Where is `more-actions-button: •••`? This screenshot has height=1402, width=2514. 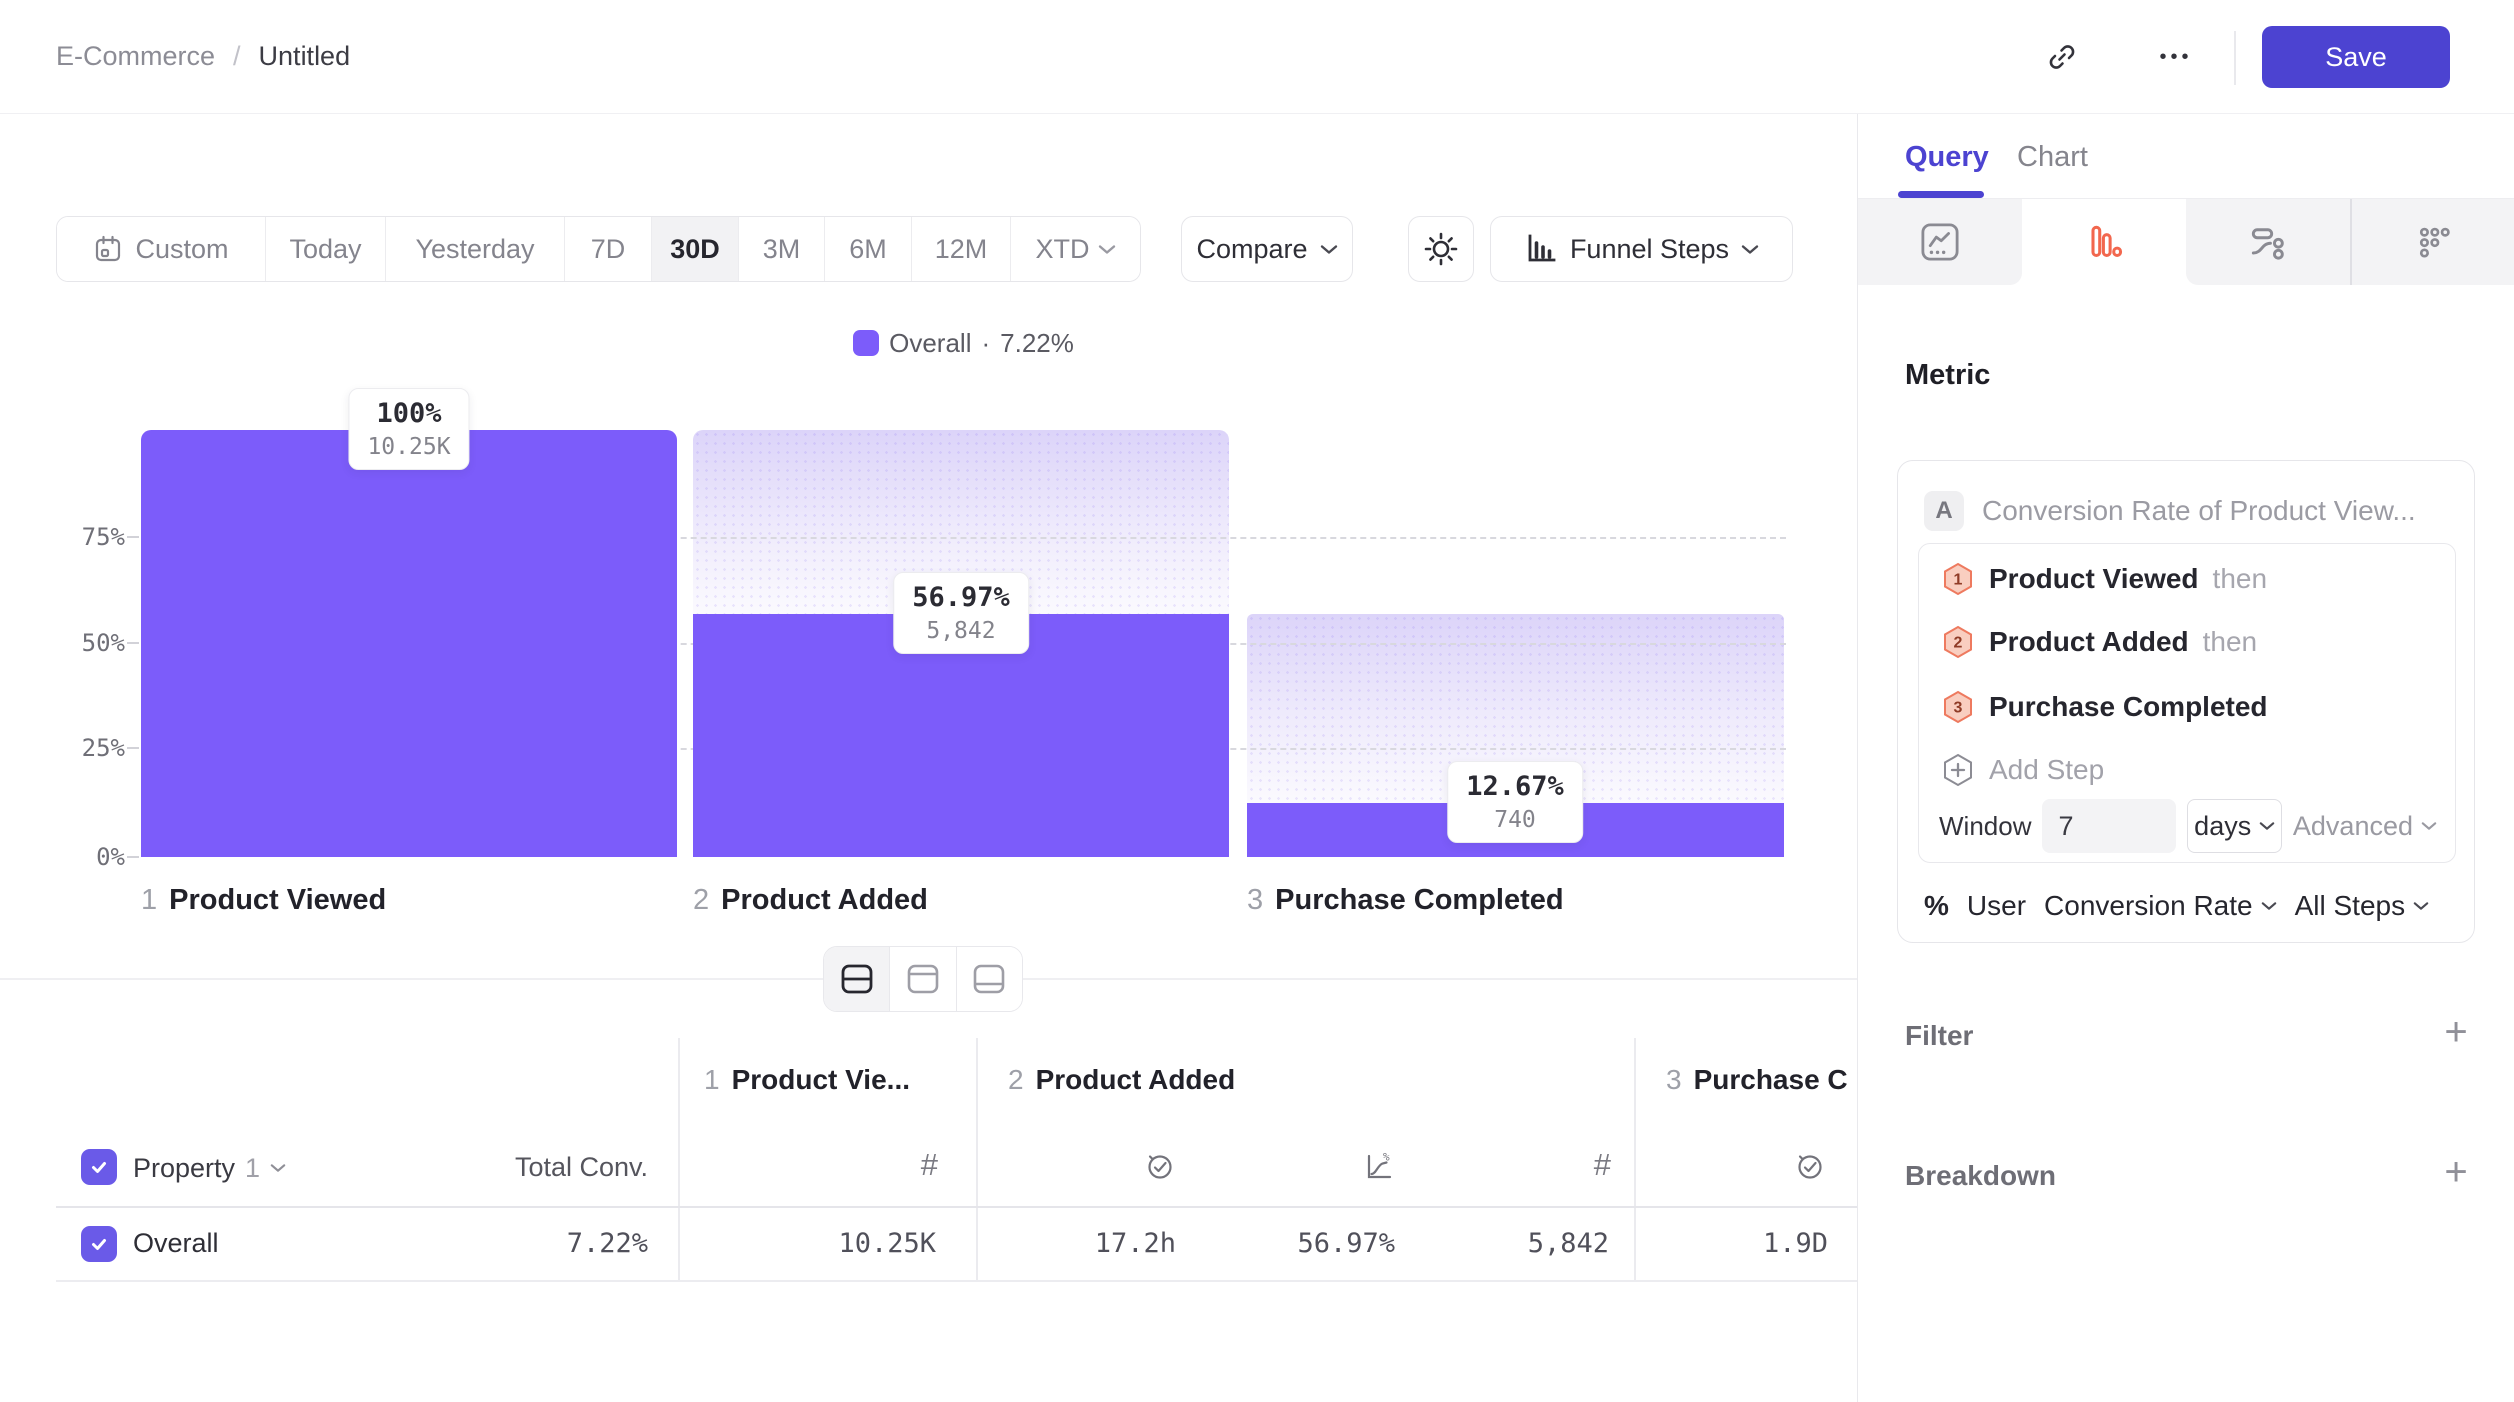 more-actions-button: ••• is located at coordinates (2176, 57).